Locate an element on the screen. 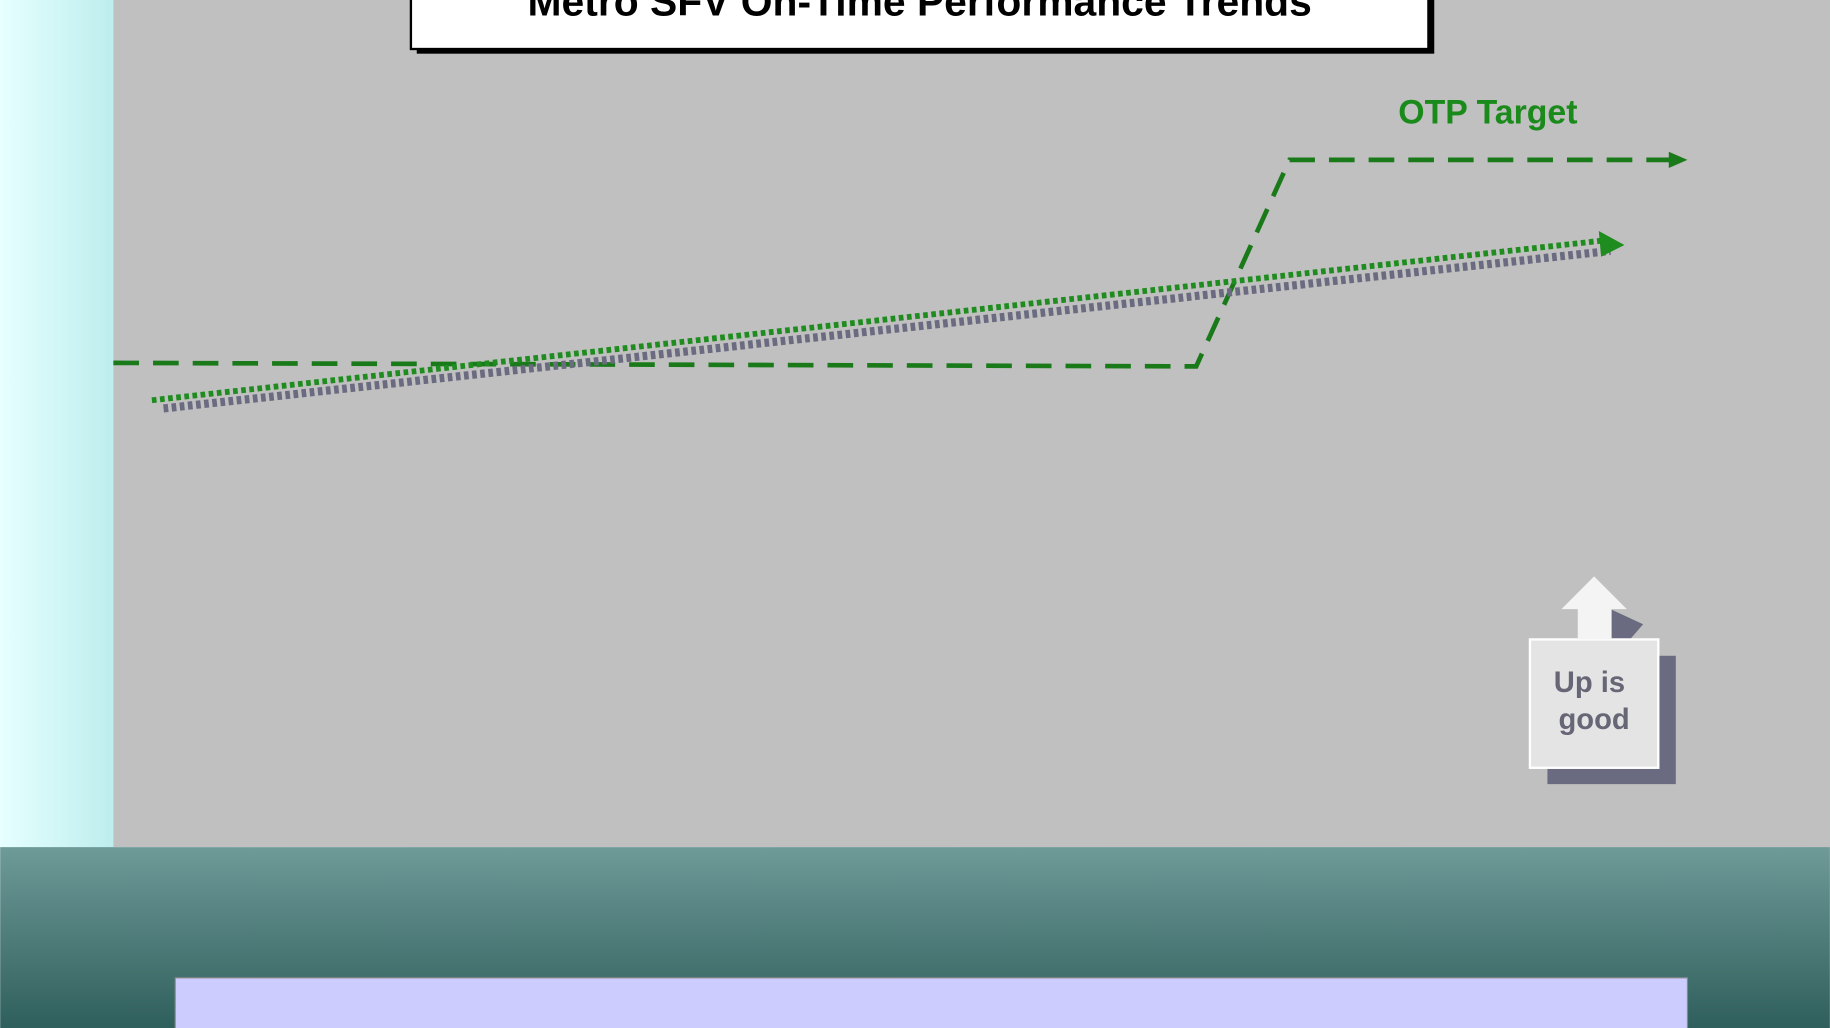 Image resolution: width=1830 pixels, height=1028 pixels. annotation: OTP Target is located at coordinates (1487, 112).